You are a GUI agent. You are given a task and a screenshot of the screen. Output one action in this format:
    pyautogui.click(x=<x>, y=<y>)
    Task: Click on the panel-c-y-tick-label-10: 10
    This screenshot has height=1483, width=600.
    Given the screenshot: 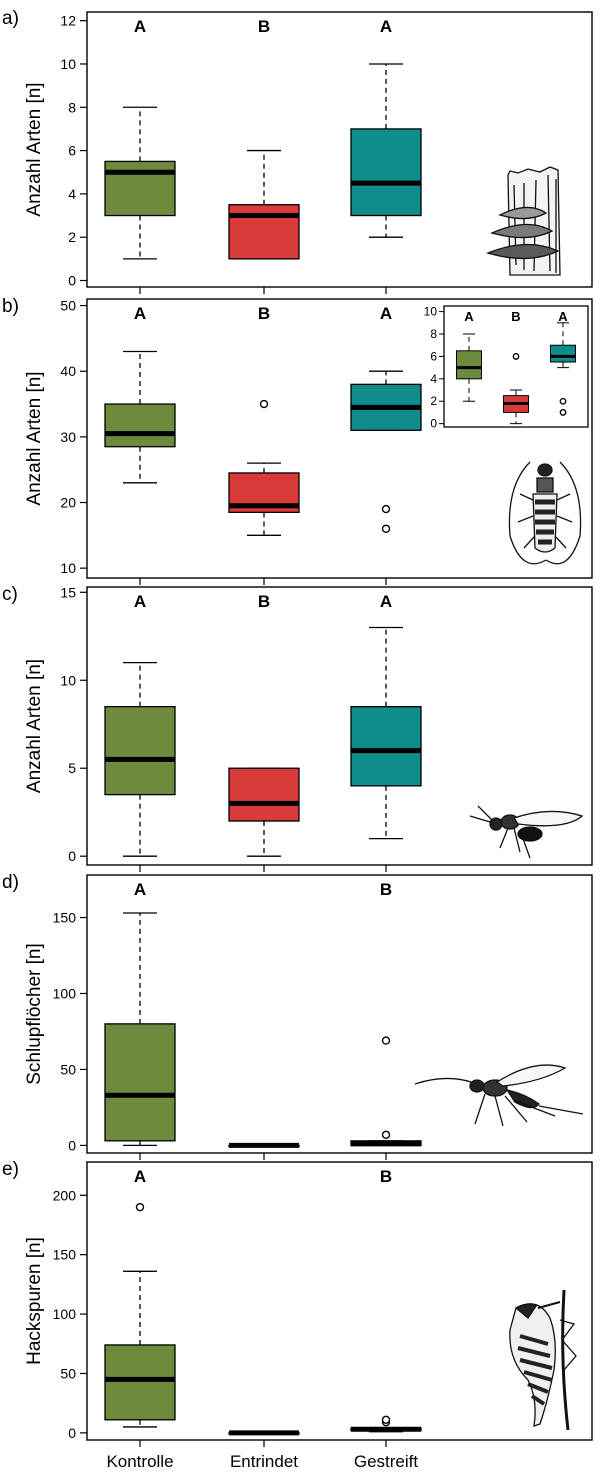 What is the action you would take?
    pyautogui.click(x=68, y=680)
    